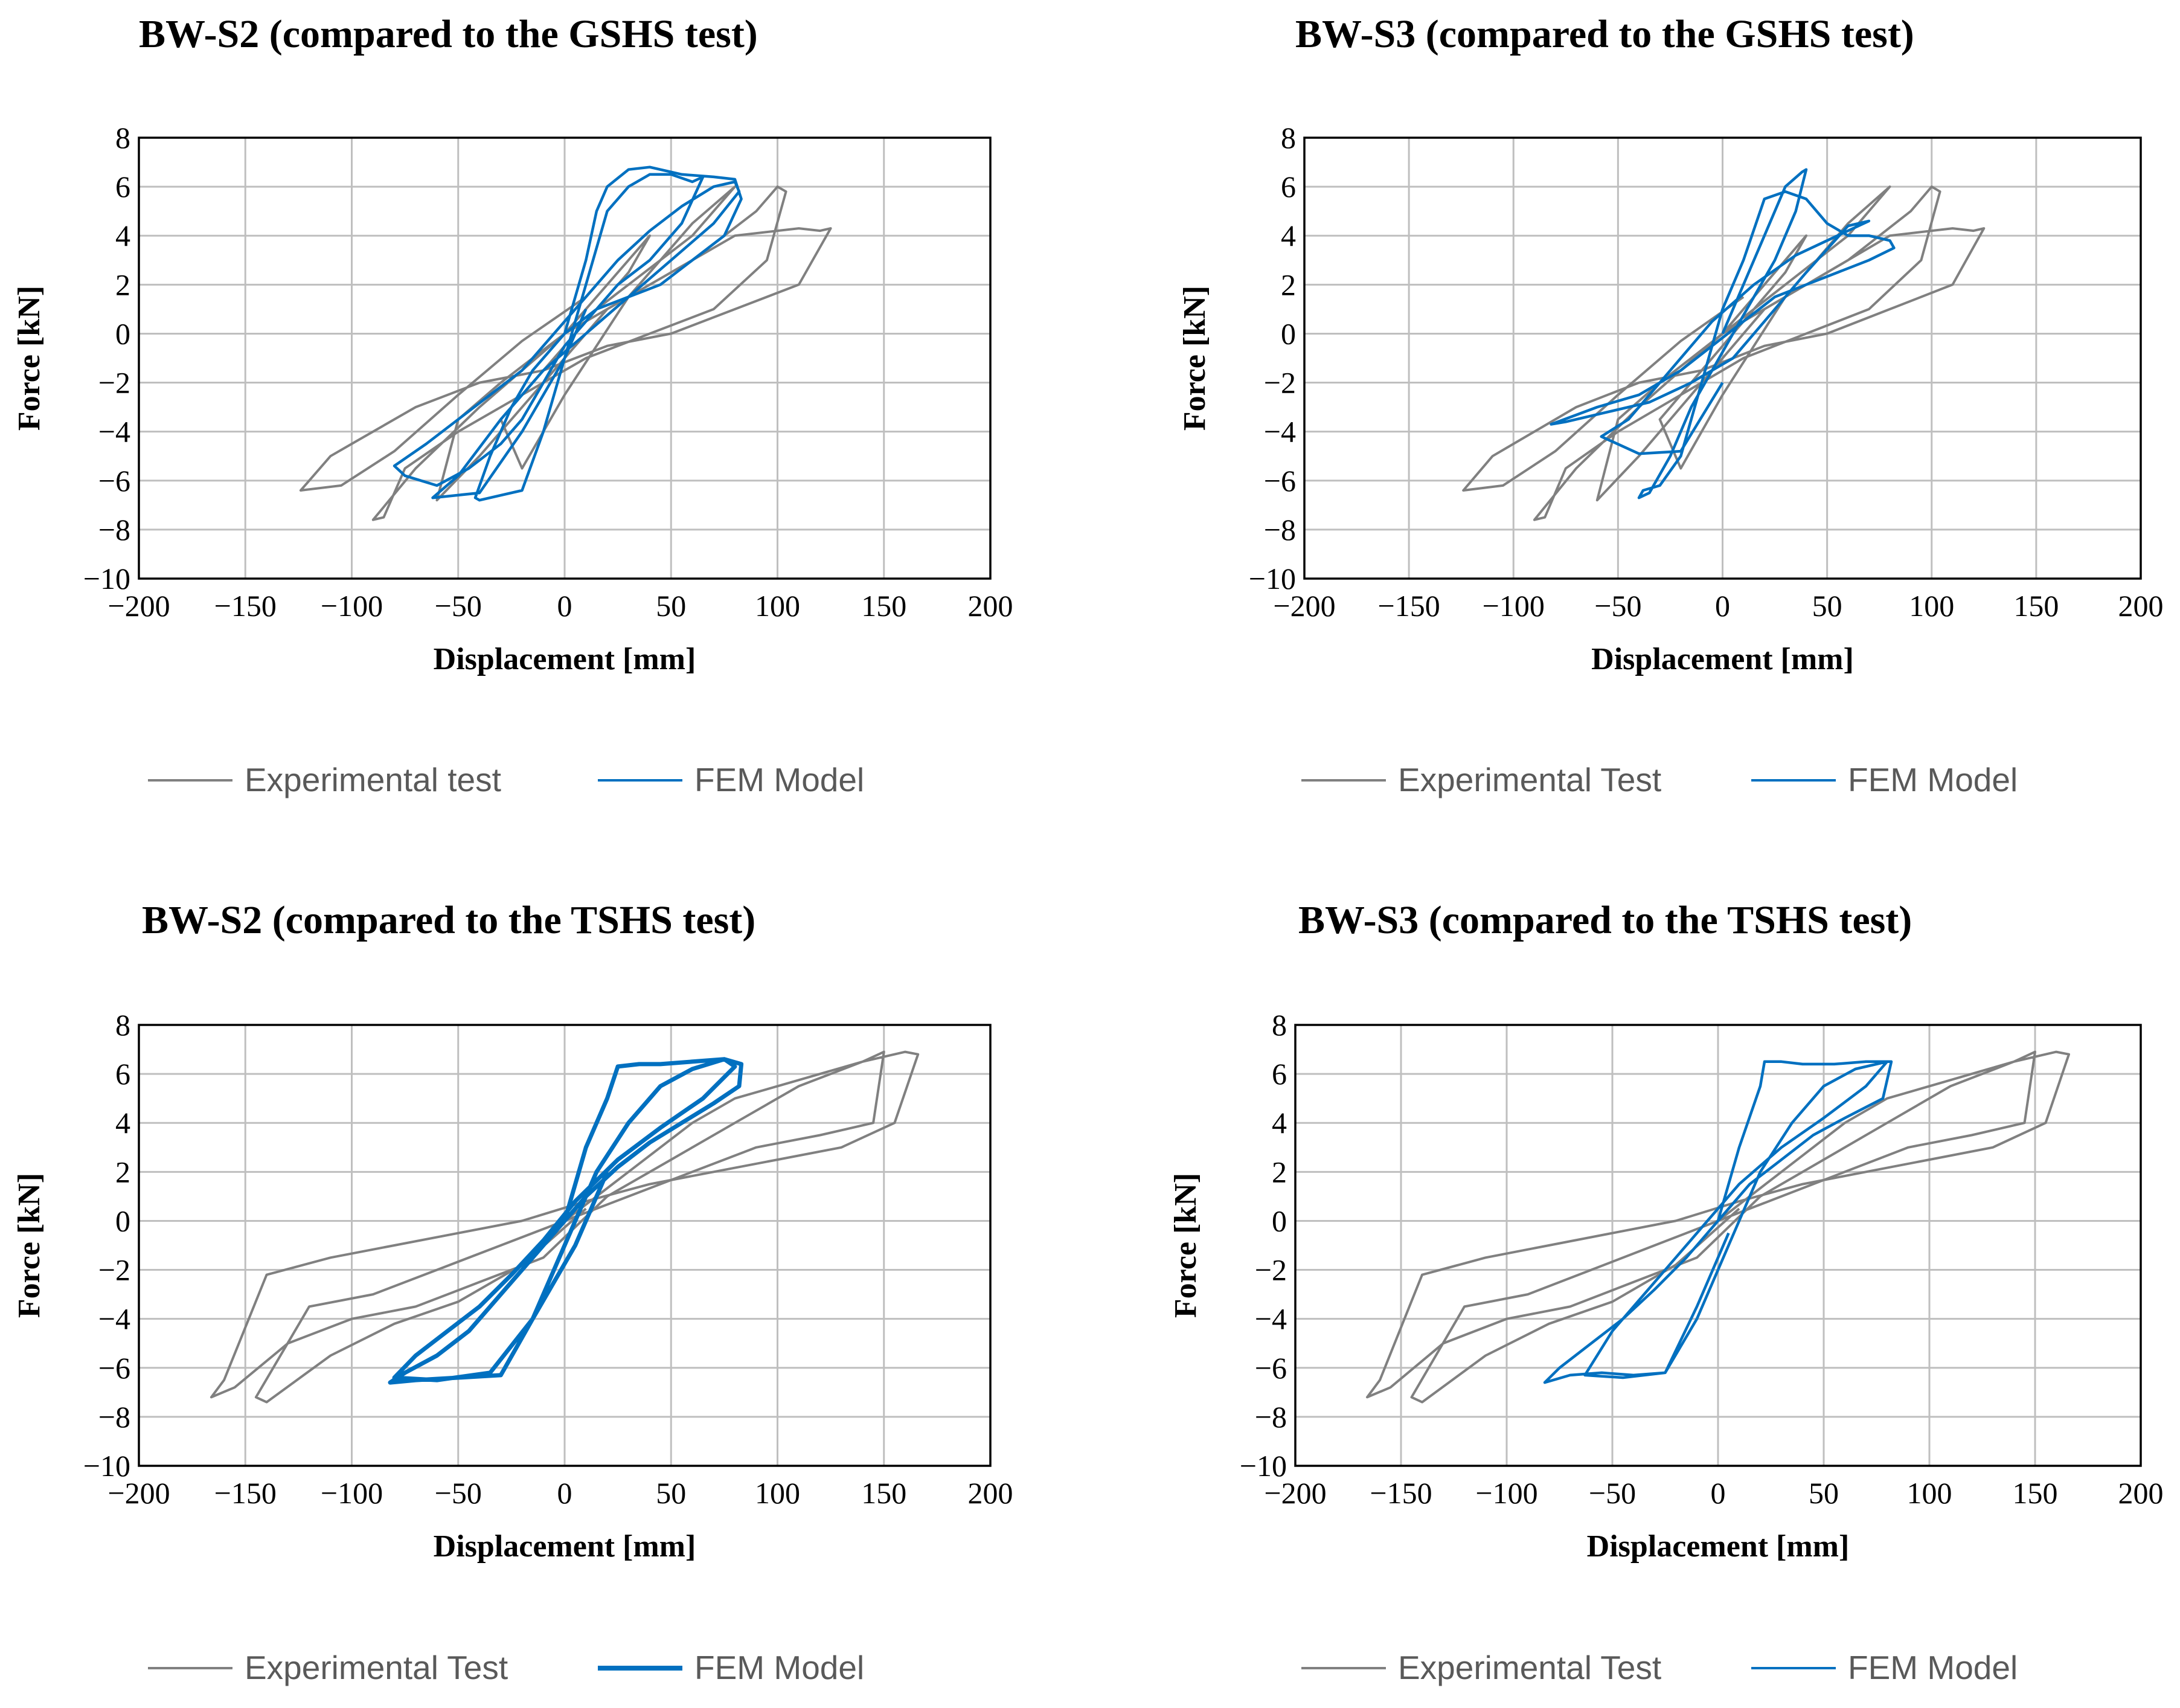 The width and height of the screenshot is (2180, 1708). I want to click on legend-label-experimental: Experimental test, so click(373, 779).